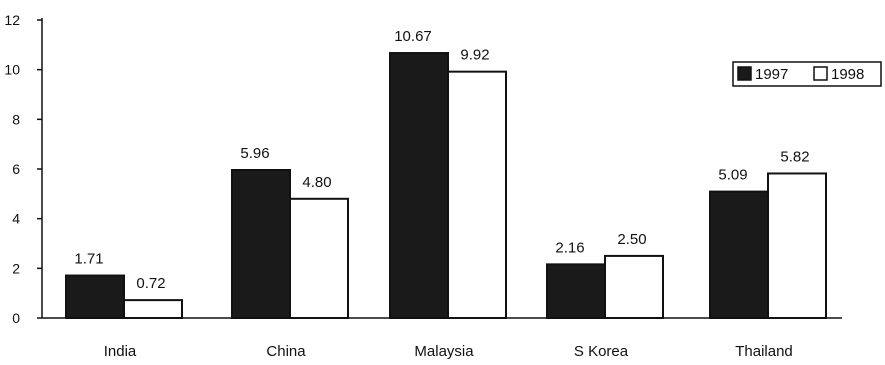 This screenshot has width=885, height=365. What do you see at coordinates (254, 153) in the screenshot?
I see `data-label-1997-china: 5.96` at bounding box center [254, 153].